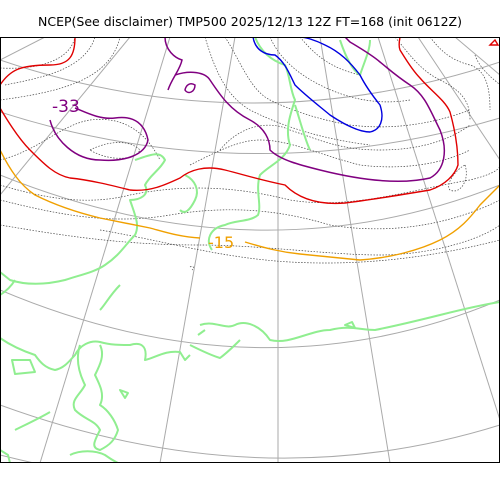 This screenshot has height=500, width=500. Describe the element at coordinates (66, 107) in the screenshot. I see `contour-label-minus33: -33` at that location.